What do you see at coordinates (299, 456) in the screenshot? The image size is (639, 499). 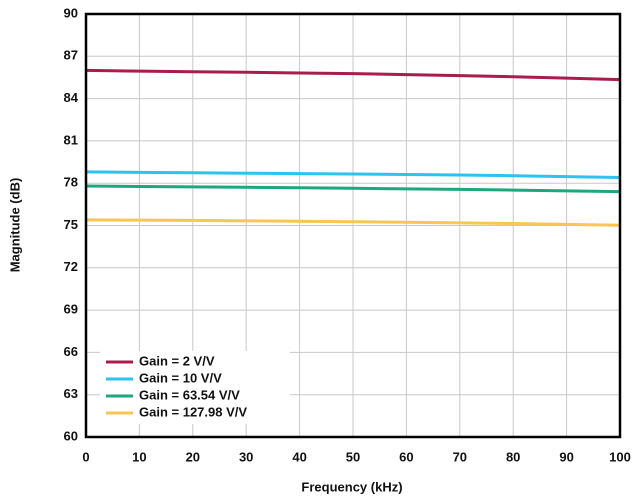 I see `x-tick-label: 40` at bounding box center [299, 456].